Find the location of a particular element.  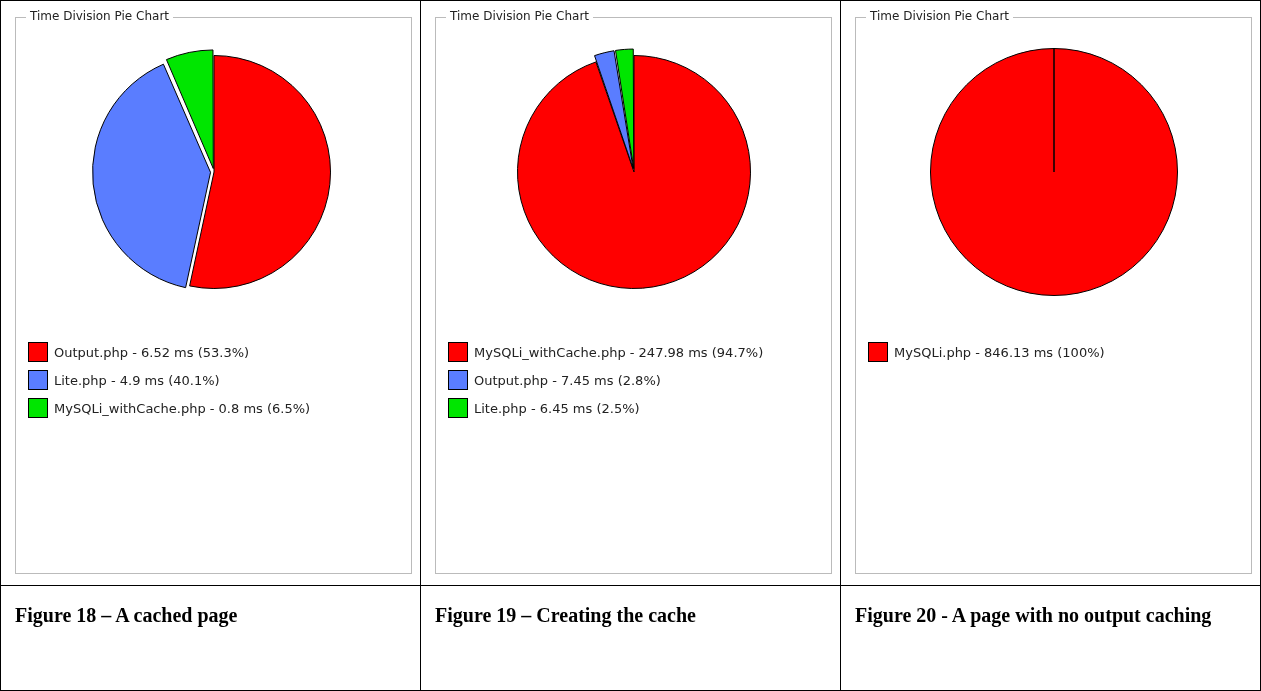

legend-label: MySQLi_withCache.php - 0.8 ms (6.5%) is located at coordinates (182, 408).